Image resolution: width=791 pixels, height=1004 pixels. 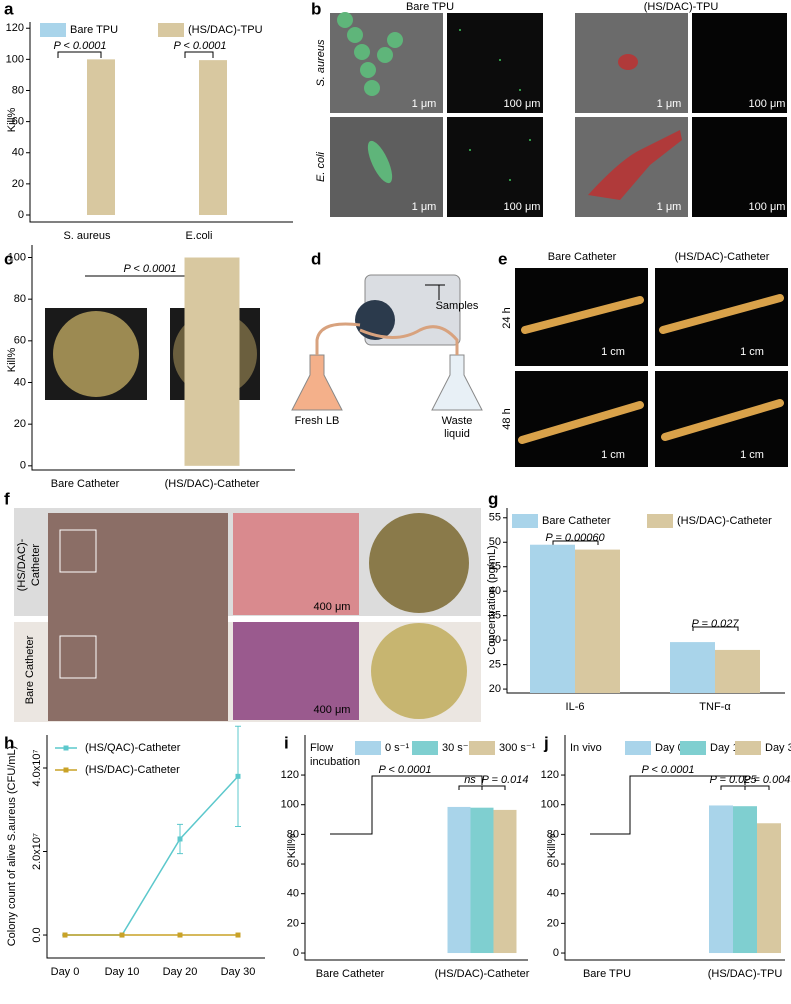 I want to click on row-label: E. coli, so click(x=321, y=166).